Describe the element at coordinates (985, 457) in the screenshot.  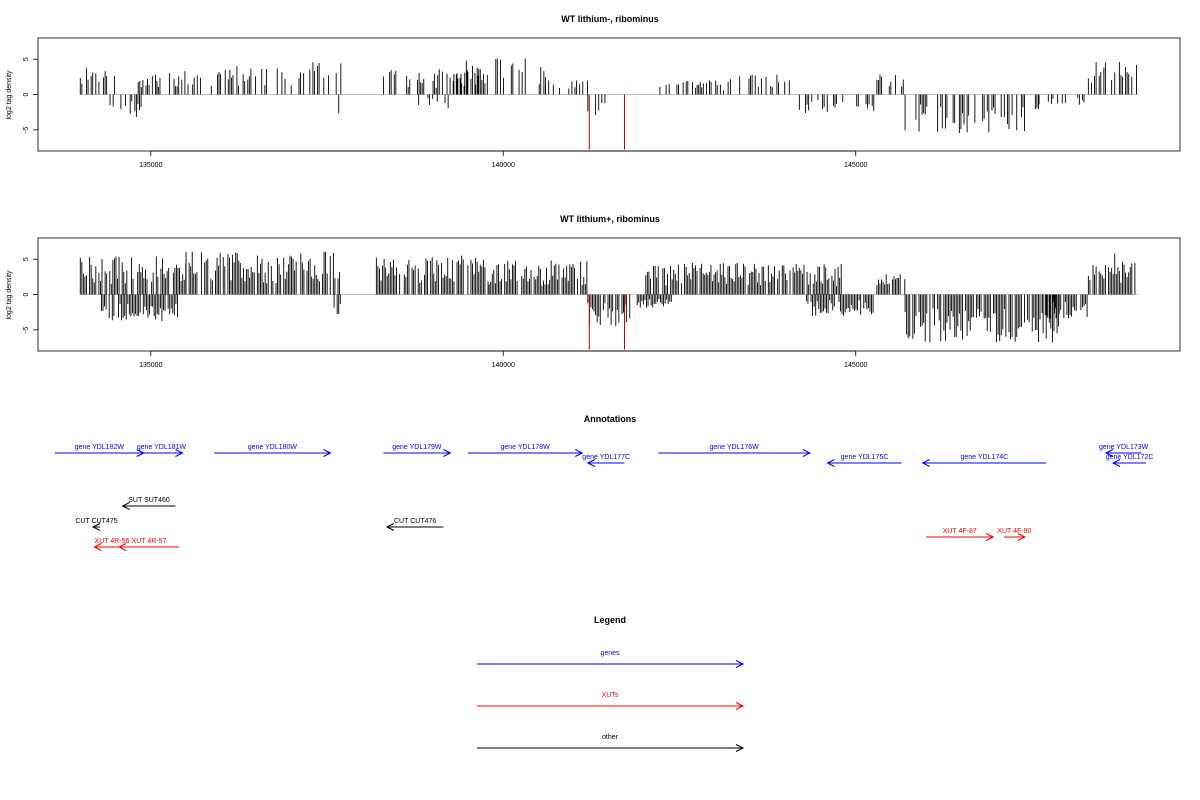
I see `gene-label: gene YDL174C` at that location.